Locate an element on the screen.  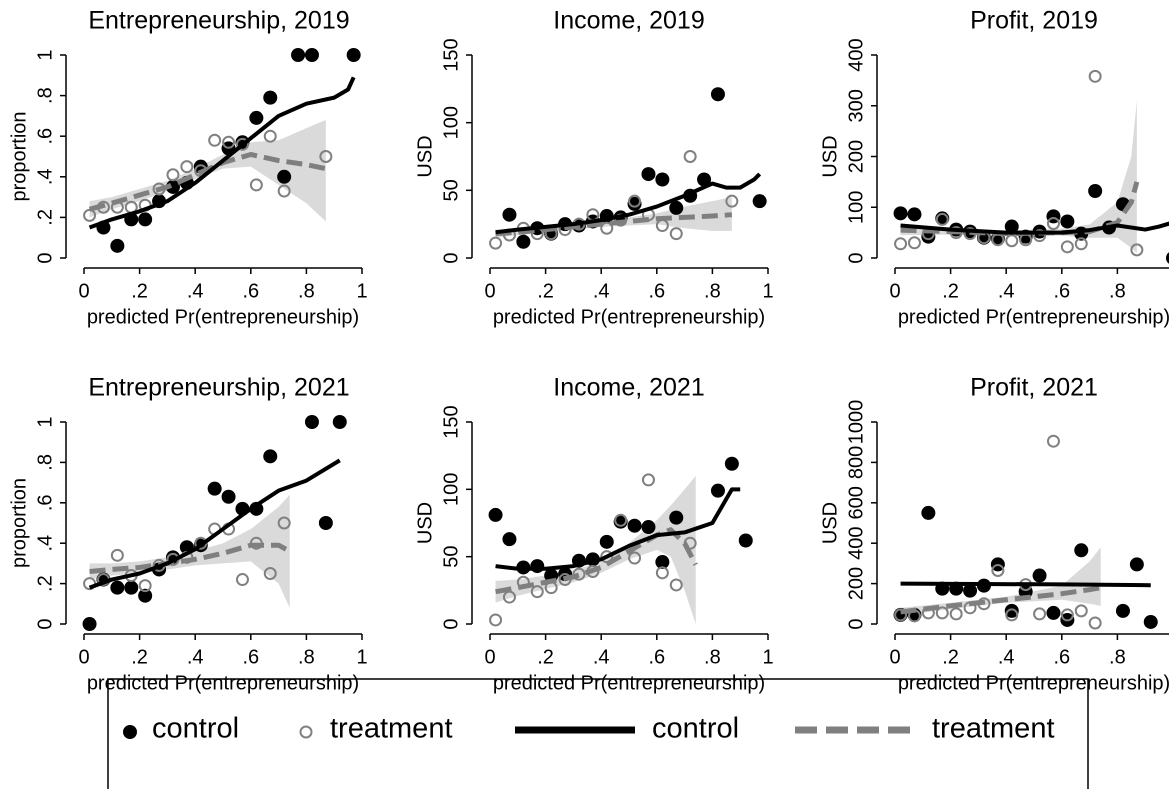
confidence-band is located at coordinates (1018, 176).